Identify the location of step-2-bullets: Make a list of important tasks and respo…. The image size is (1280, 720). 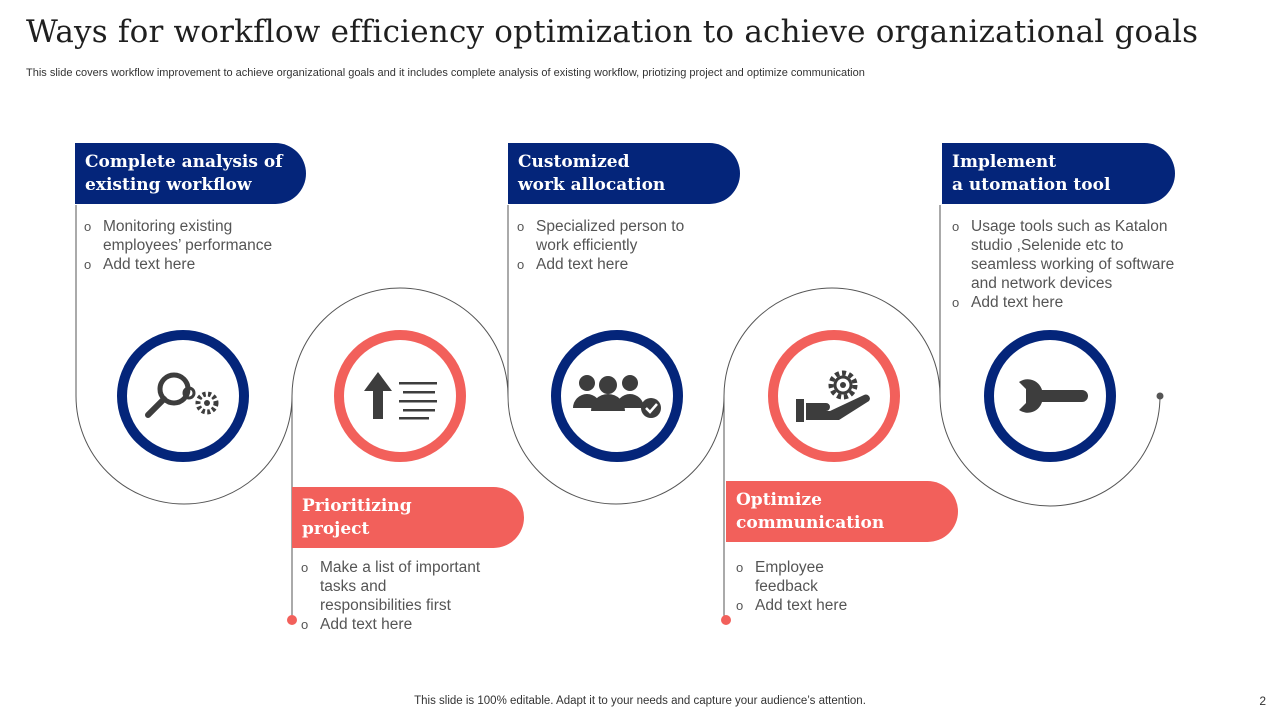
(391, 596).